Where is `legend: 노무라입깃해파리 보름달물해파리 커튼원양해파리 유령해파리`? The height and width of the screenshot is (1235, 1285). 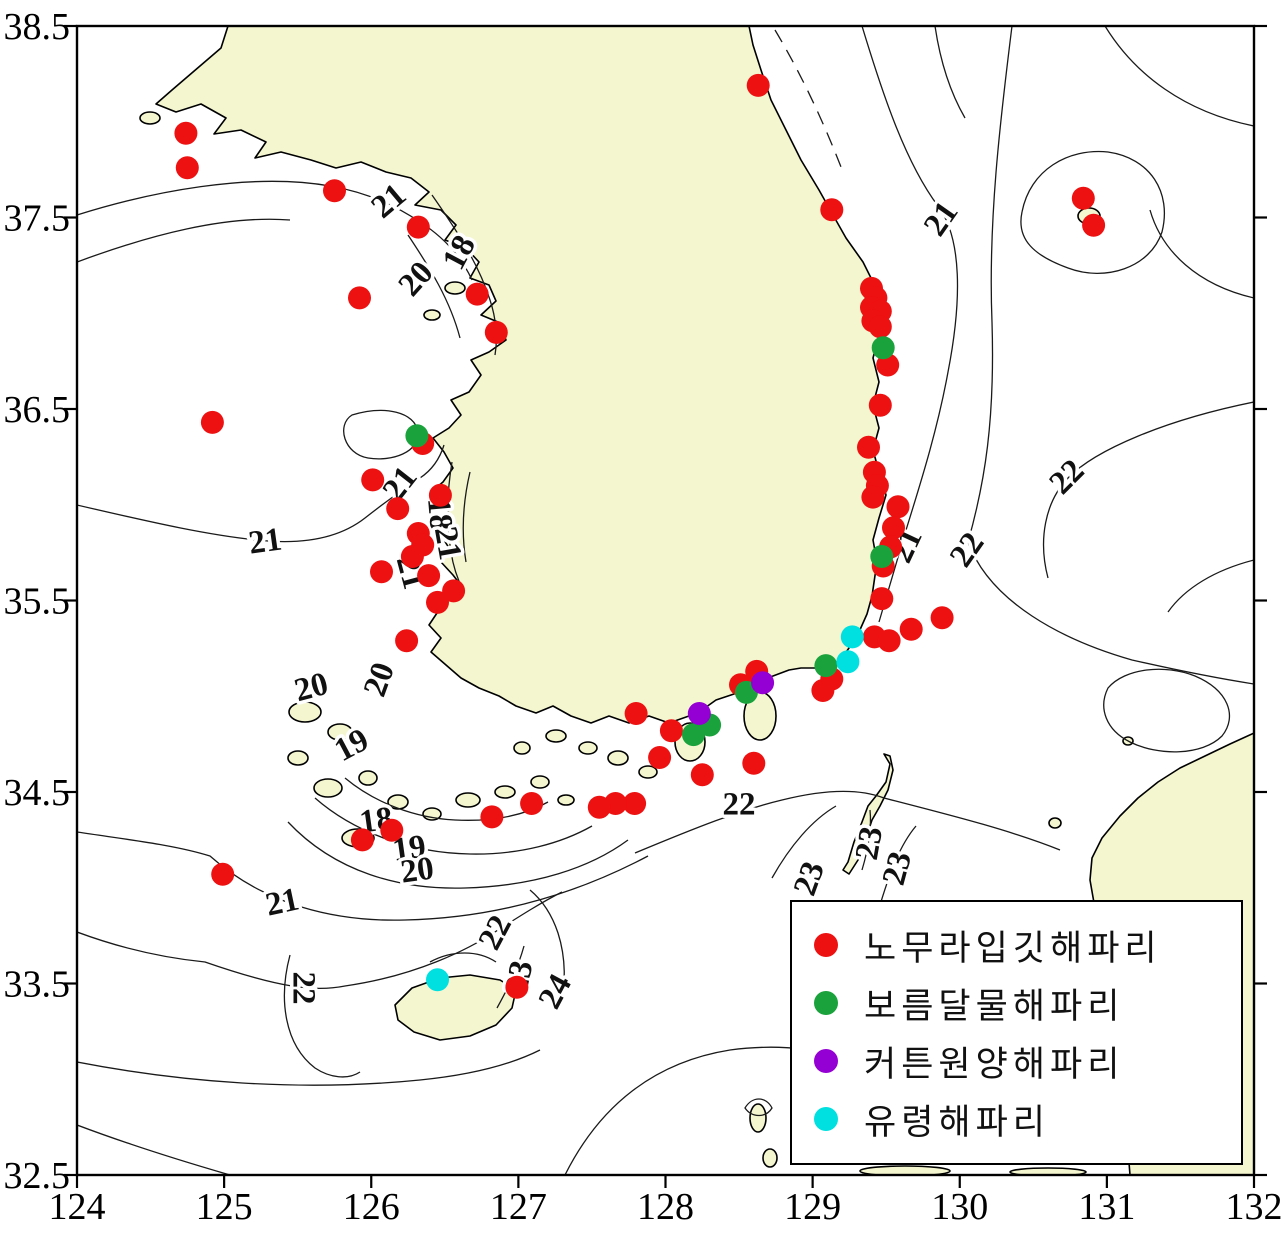 legend: 노무라입깃해파리 보름달물해파리 커튼원양해파리 유령해파리 is located at coordinates (1016, 1032).